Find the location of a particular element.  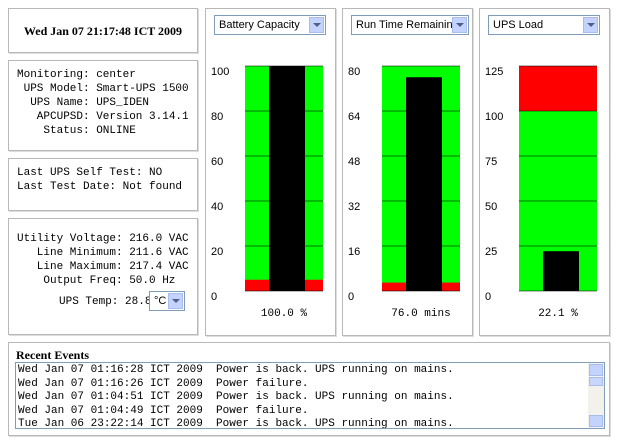

temp-label: UPS Temp: is located at coordinates (89, 302).